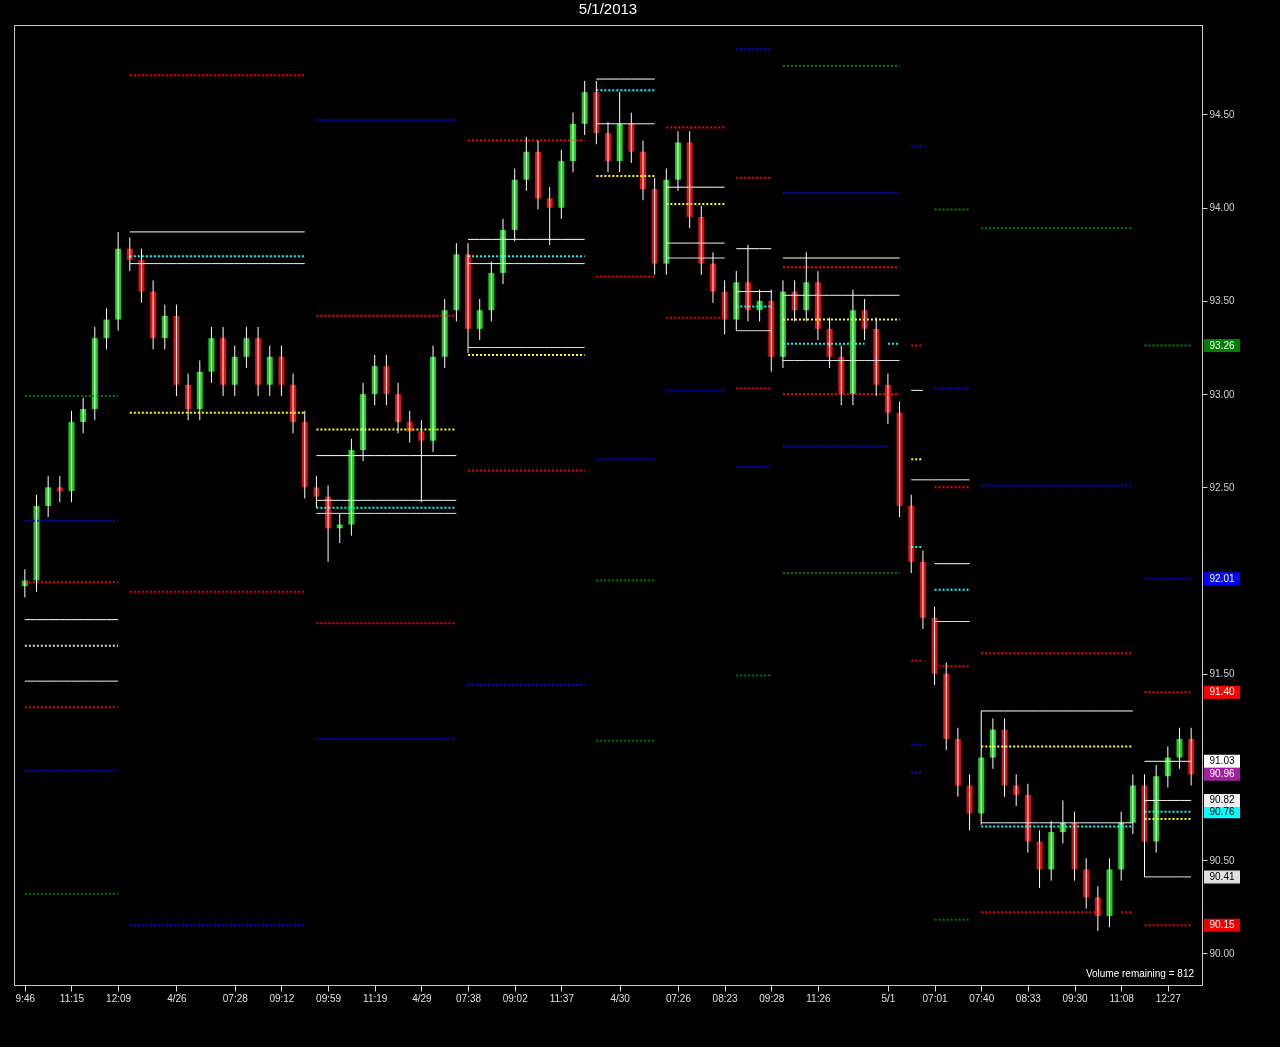 The image size is (1280, 1047). Describe the element at coordinates (1222, 953) in the screenshot. I see `y-tick-label: 90.00` at that location.